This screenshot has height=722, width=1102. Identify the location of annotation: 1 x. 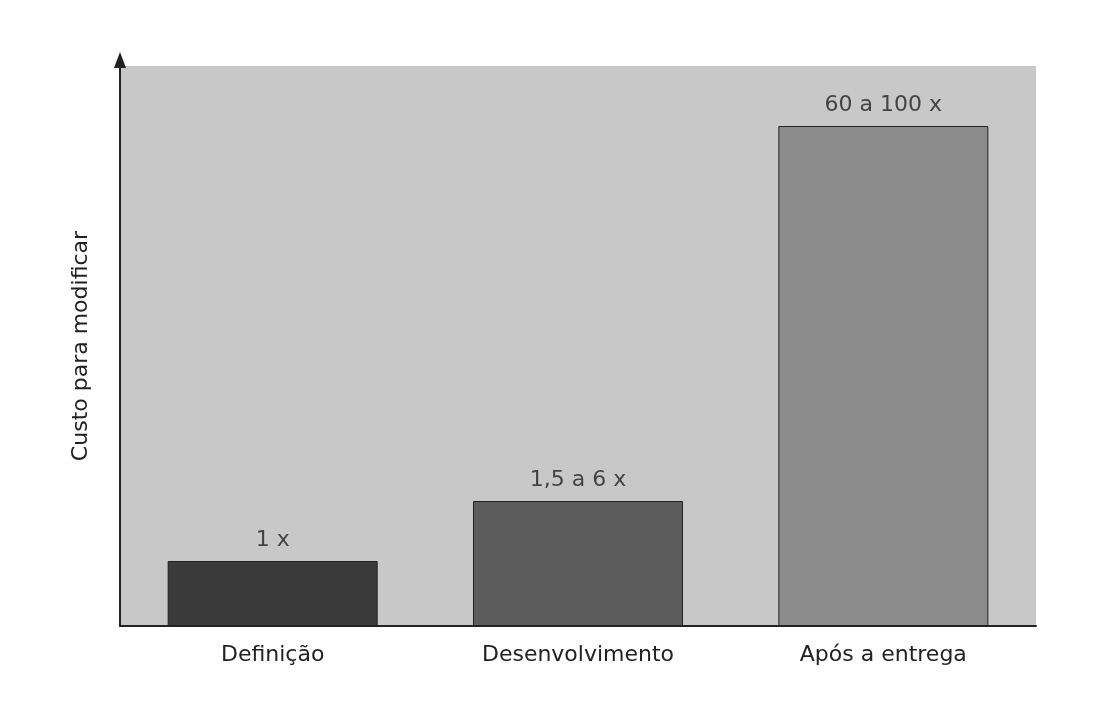
(272, 538).